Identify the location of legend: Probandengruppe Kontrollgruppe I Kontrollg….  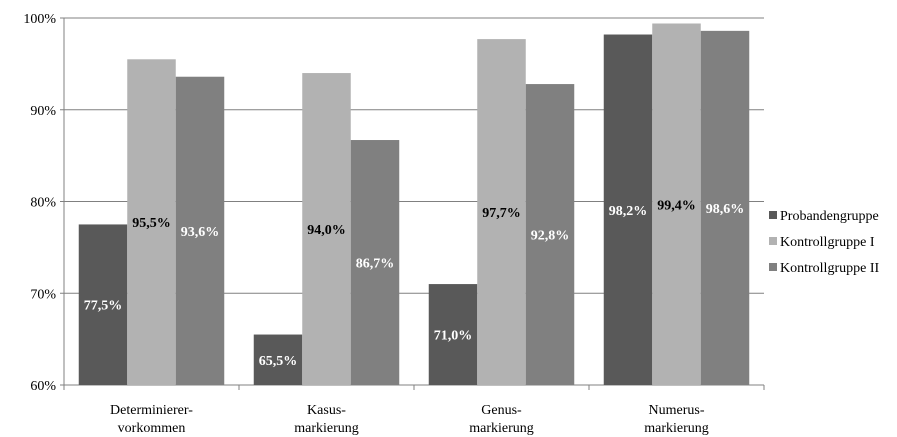
(824, 242).